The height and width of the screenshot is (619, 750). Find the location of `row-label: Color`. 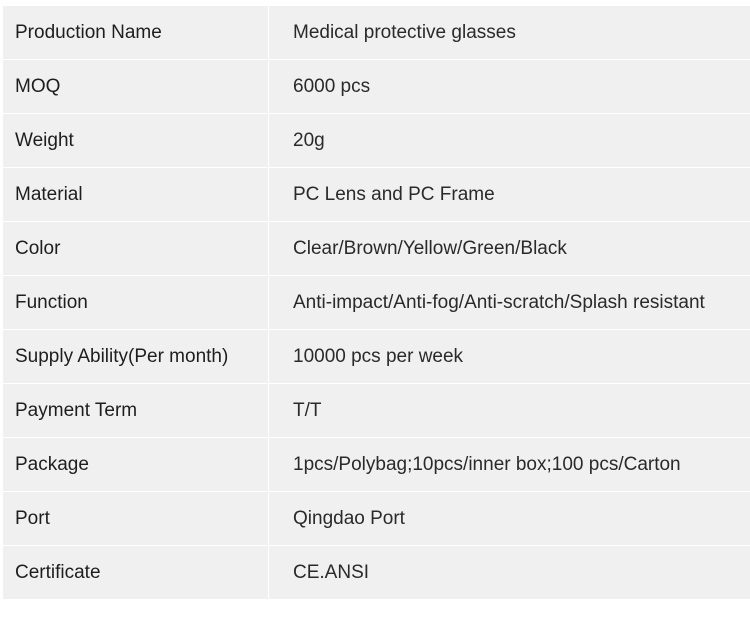

row-label: Color is located at coordinates (136, 248).